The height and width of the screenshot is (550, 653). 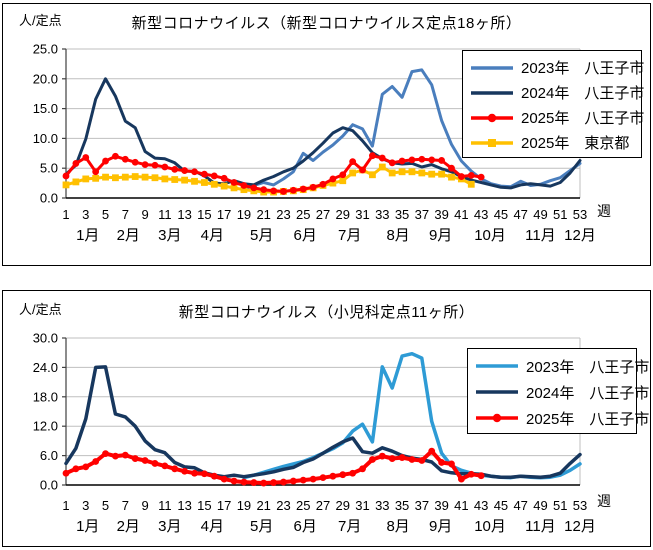 I want to click on week-tick-label: 53, so click(x=580, y=214).